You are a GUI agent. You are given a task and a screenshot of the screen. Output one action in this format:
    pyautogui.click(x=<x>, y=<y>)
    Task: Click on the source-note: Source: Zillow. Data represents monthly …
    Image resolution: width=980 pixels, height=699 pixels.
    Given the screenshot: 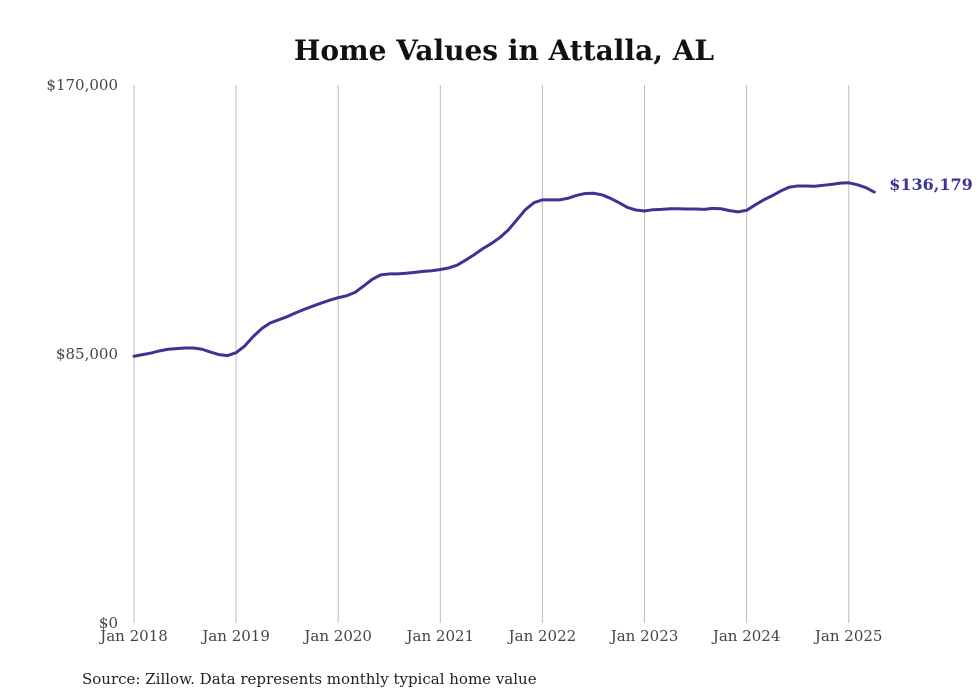 What is the action you would take?
    pyautogui.click(x=309, y=679)
    